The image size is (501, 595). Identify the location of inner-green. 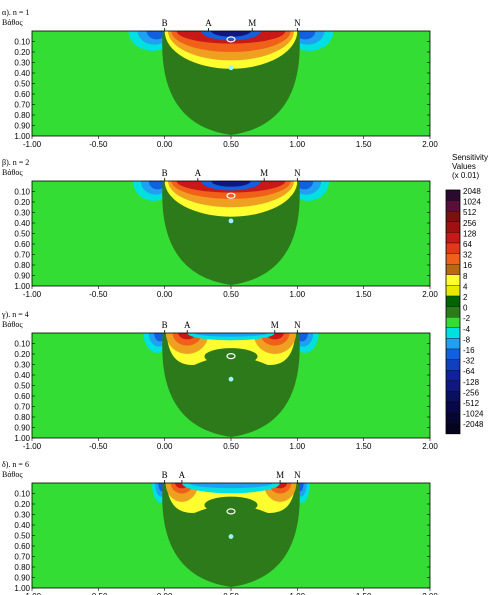
(231, 505).